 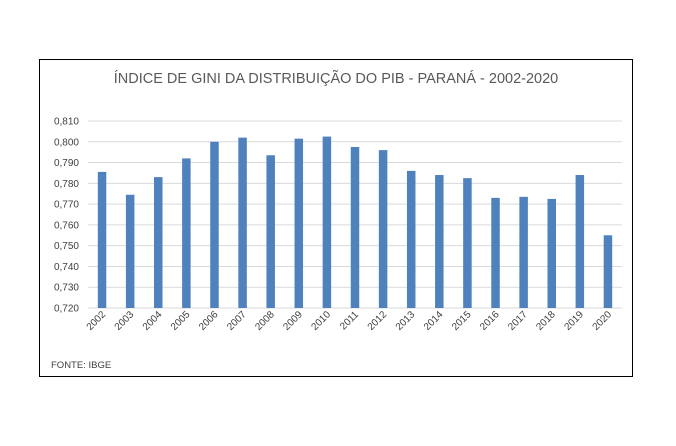 I want to click on y-tick-label: 0,770, so click(x=66, y=205).